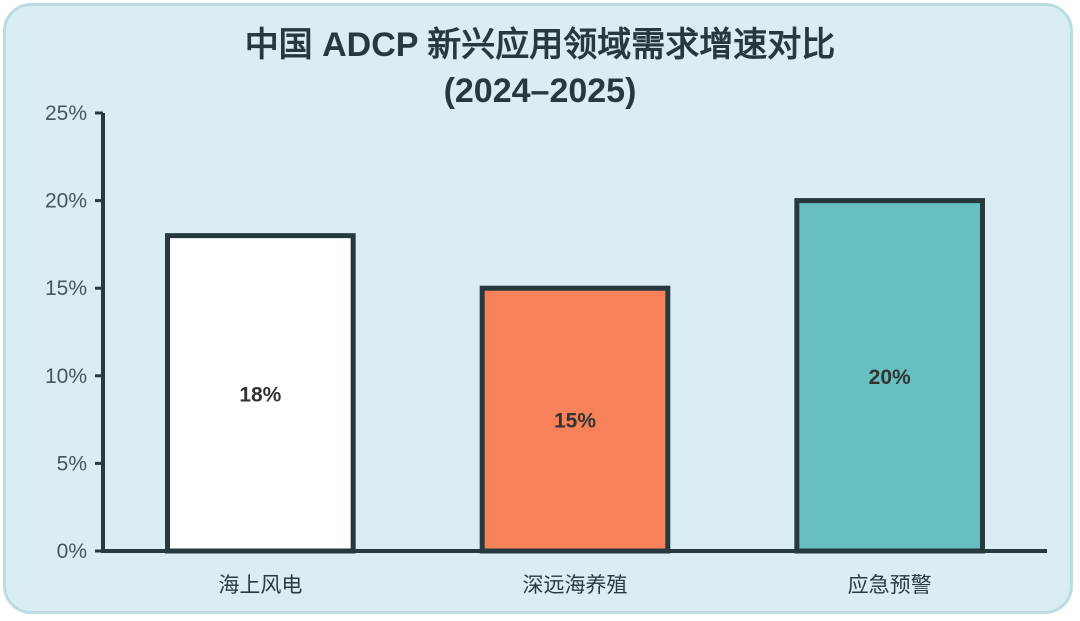 This screenshot has width=1080, height=621. What do you see at coordinates (540, 91) in the screenshot?
I see `chart-title-line-2: (2024–2025)` at bounding box center [540, 91].